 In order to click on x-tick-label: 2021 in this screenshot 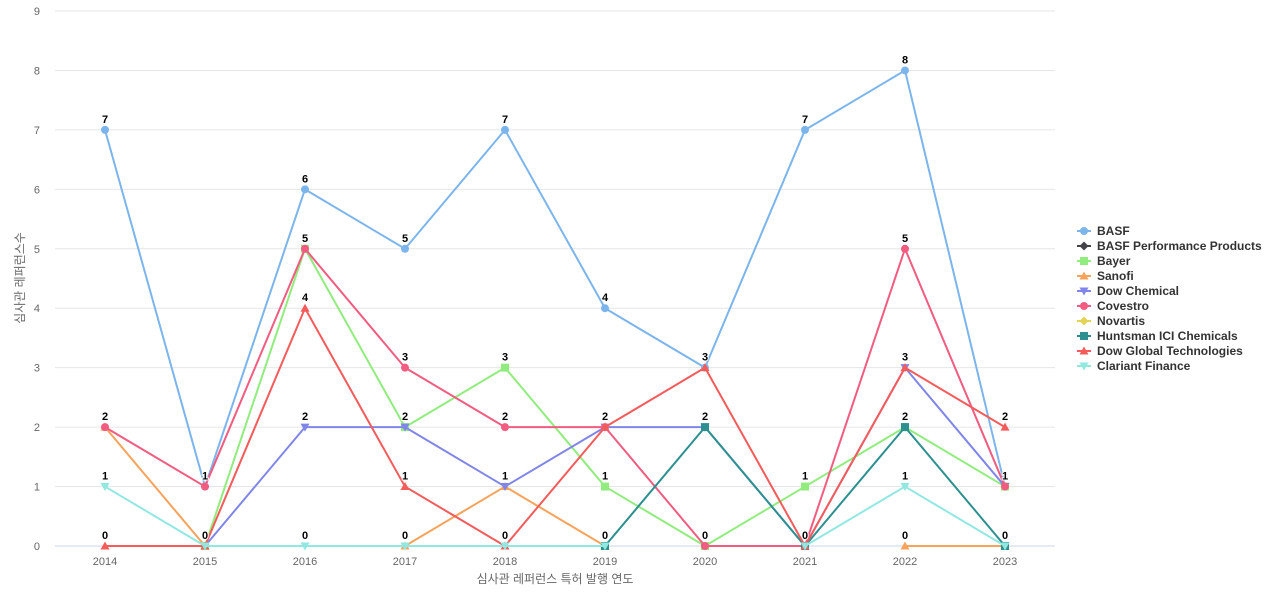, I will do `click(805, 562)`.